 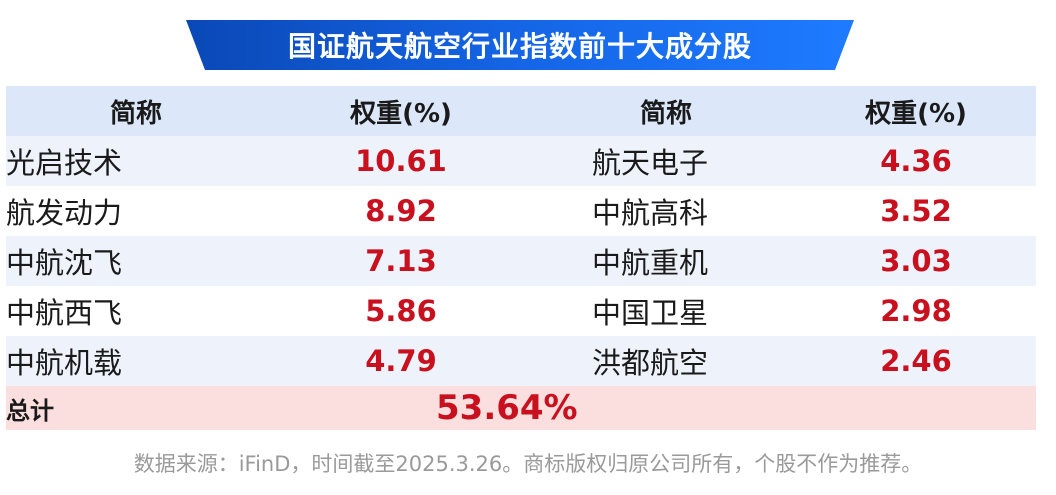 I want to click on header-name-1: 简称, so click(x=136, y=111).